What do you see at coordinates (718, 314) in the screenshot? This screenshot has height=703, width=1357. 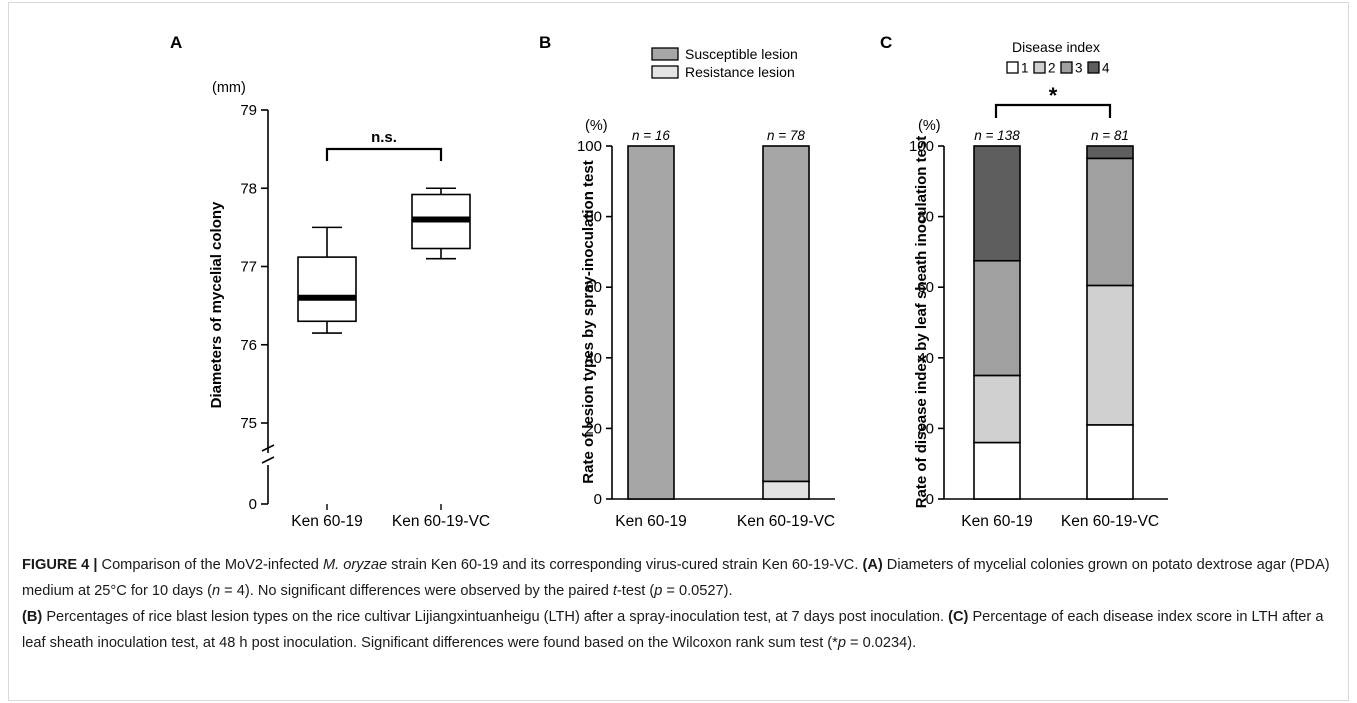 I see `panel-b-bars: n = 16 n = 78` at bounding box center [718, 314].